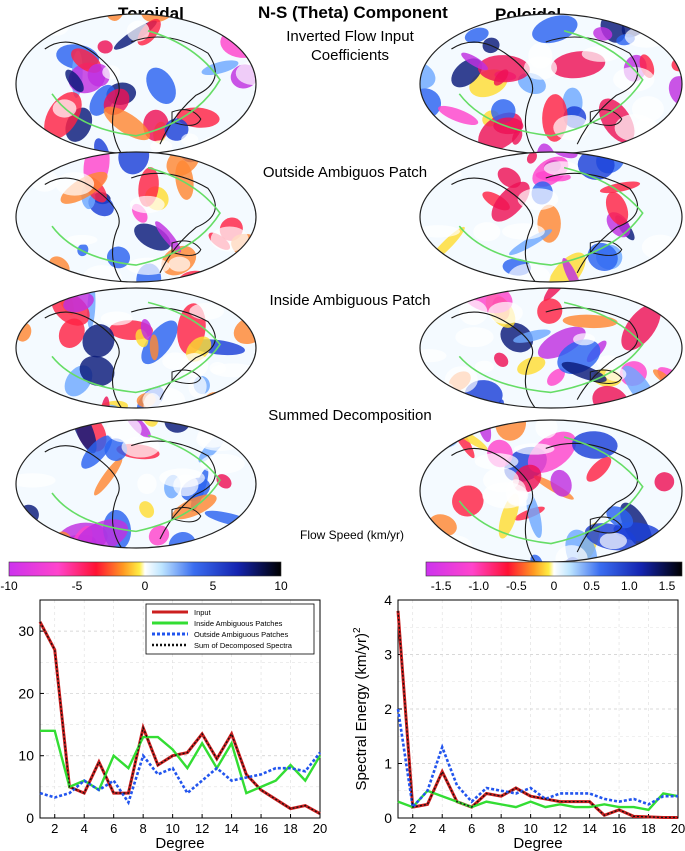 This screenshot has width=685, height=851. I want to click on colorbar-1-tick-5: 1.0, so click(629, 585).